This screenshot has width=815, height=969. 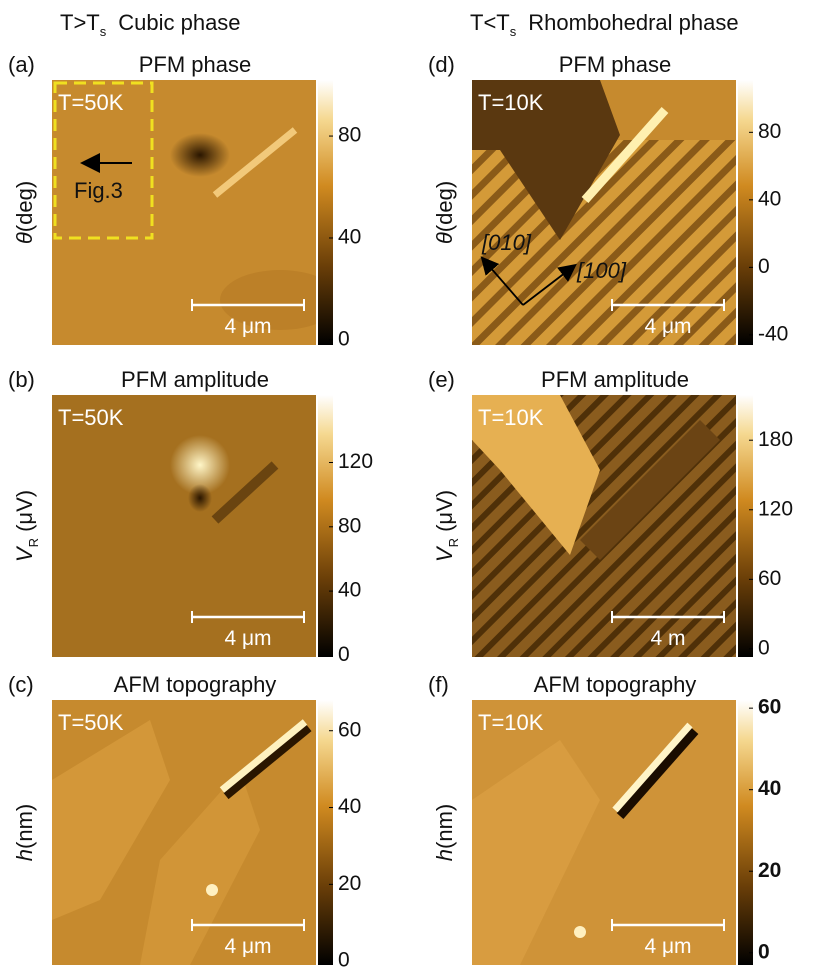 I want to click on panel-label: (e), so click(x=441, y=379).